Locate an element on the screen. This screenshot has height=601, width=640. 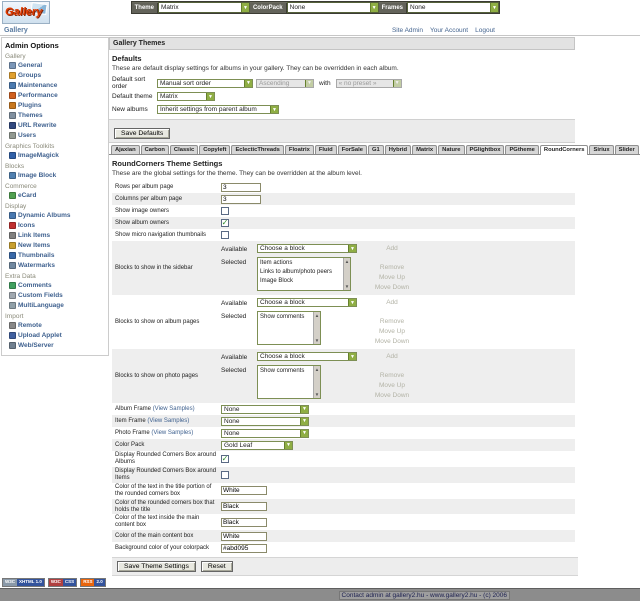
gallery-logo: Gallery is located at coordinates (26, 12).